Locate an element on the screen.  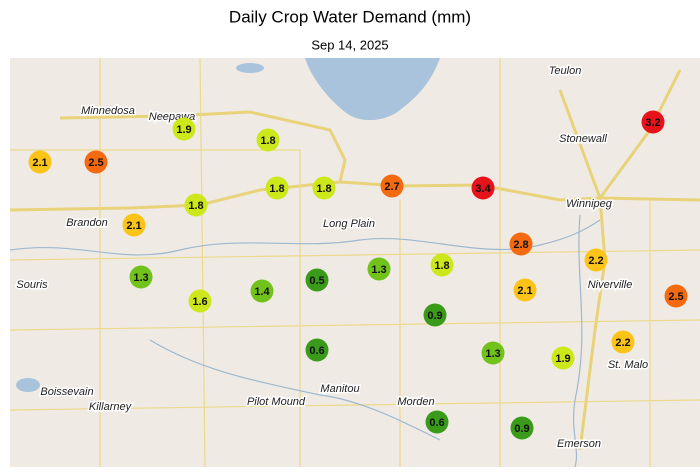
place-label: Emerson is located at coordinates (579, 444).